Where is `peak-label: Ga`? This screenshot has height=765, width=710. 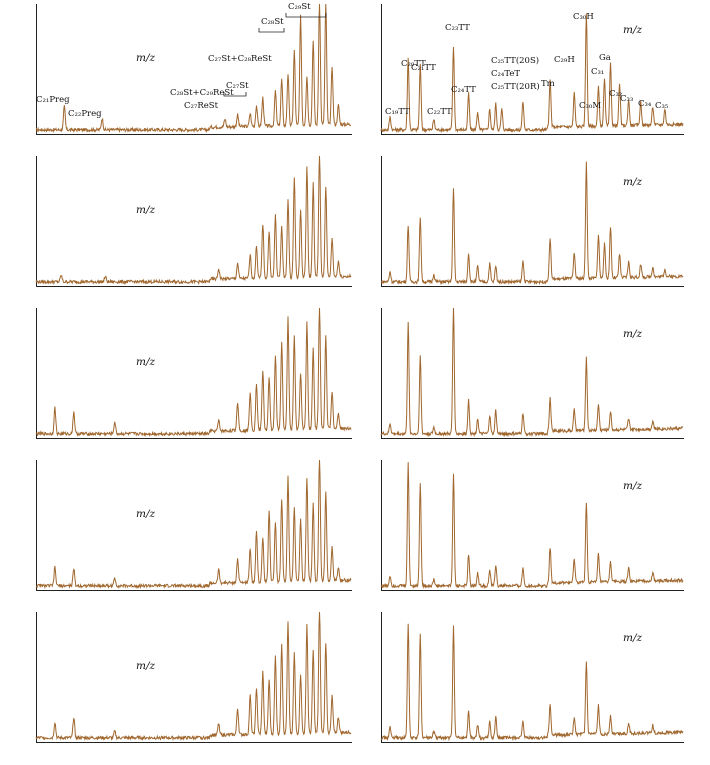 peak-label: Ga is located at coordinates (605, 58).